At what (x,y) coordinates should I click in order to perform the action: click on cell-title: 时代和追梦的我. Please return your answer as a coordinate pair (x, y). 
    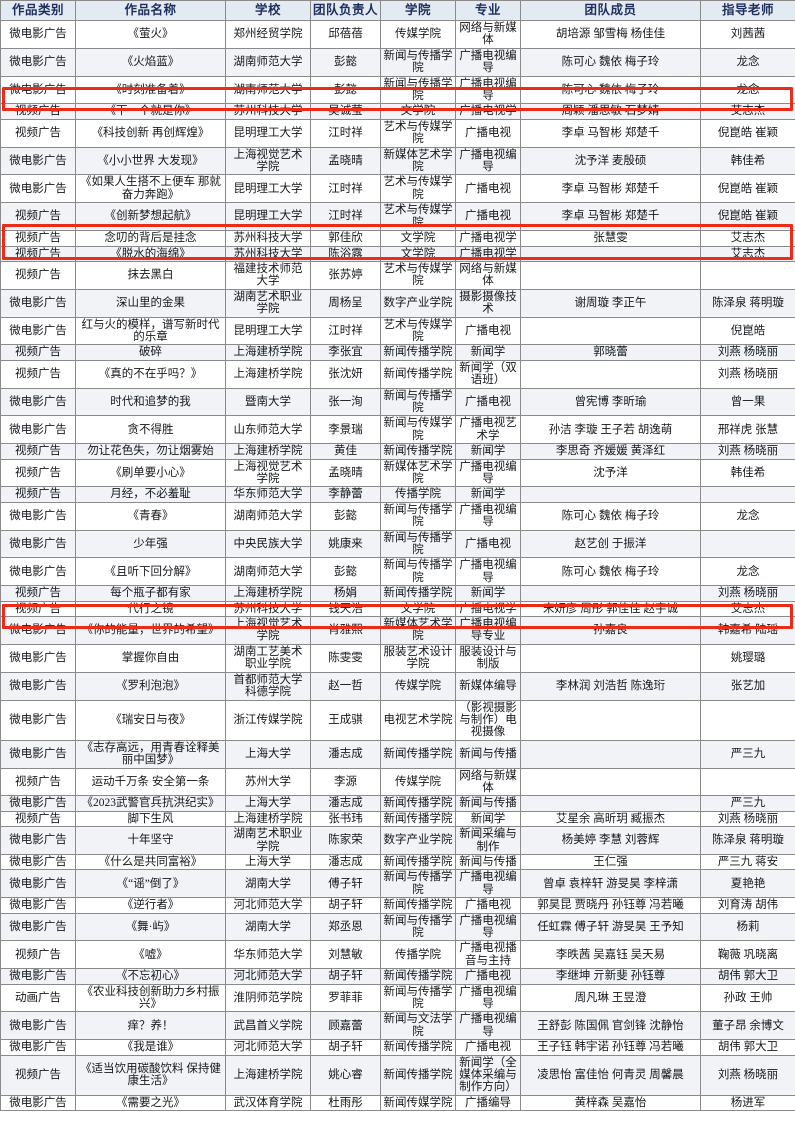
    Looking at the image, I should click on (150, 402).